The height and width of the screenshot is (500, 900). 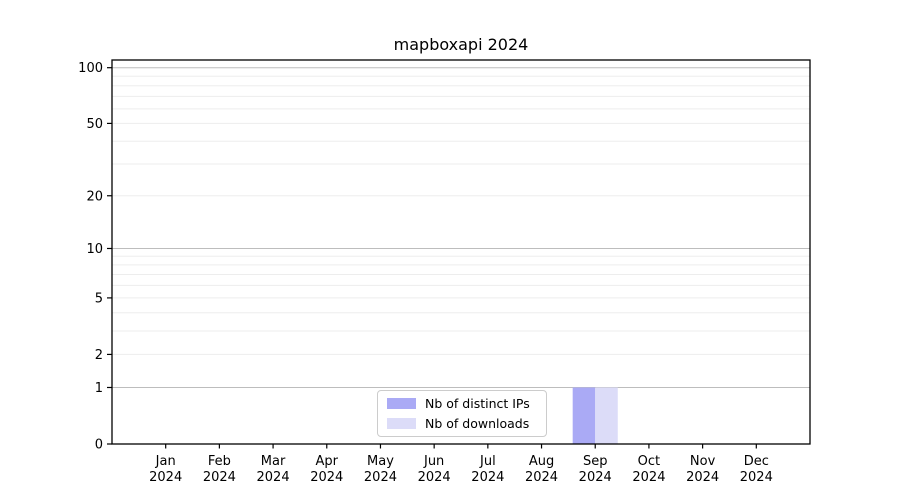 What do you see at coordinates (327, 461) in the screenshot?
I see `x-tick-label-month: Apr` at bounding box center [327, 461].